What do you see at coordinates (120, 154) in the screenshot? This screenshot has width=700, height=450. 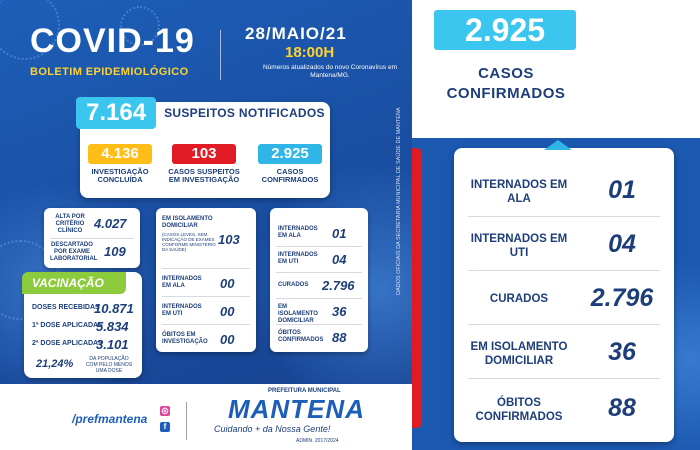 I see `concluded-count: 4.136` at bounding box center [120, 154].